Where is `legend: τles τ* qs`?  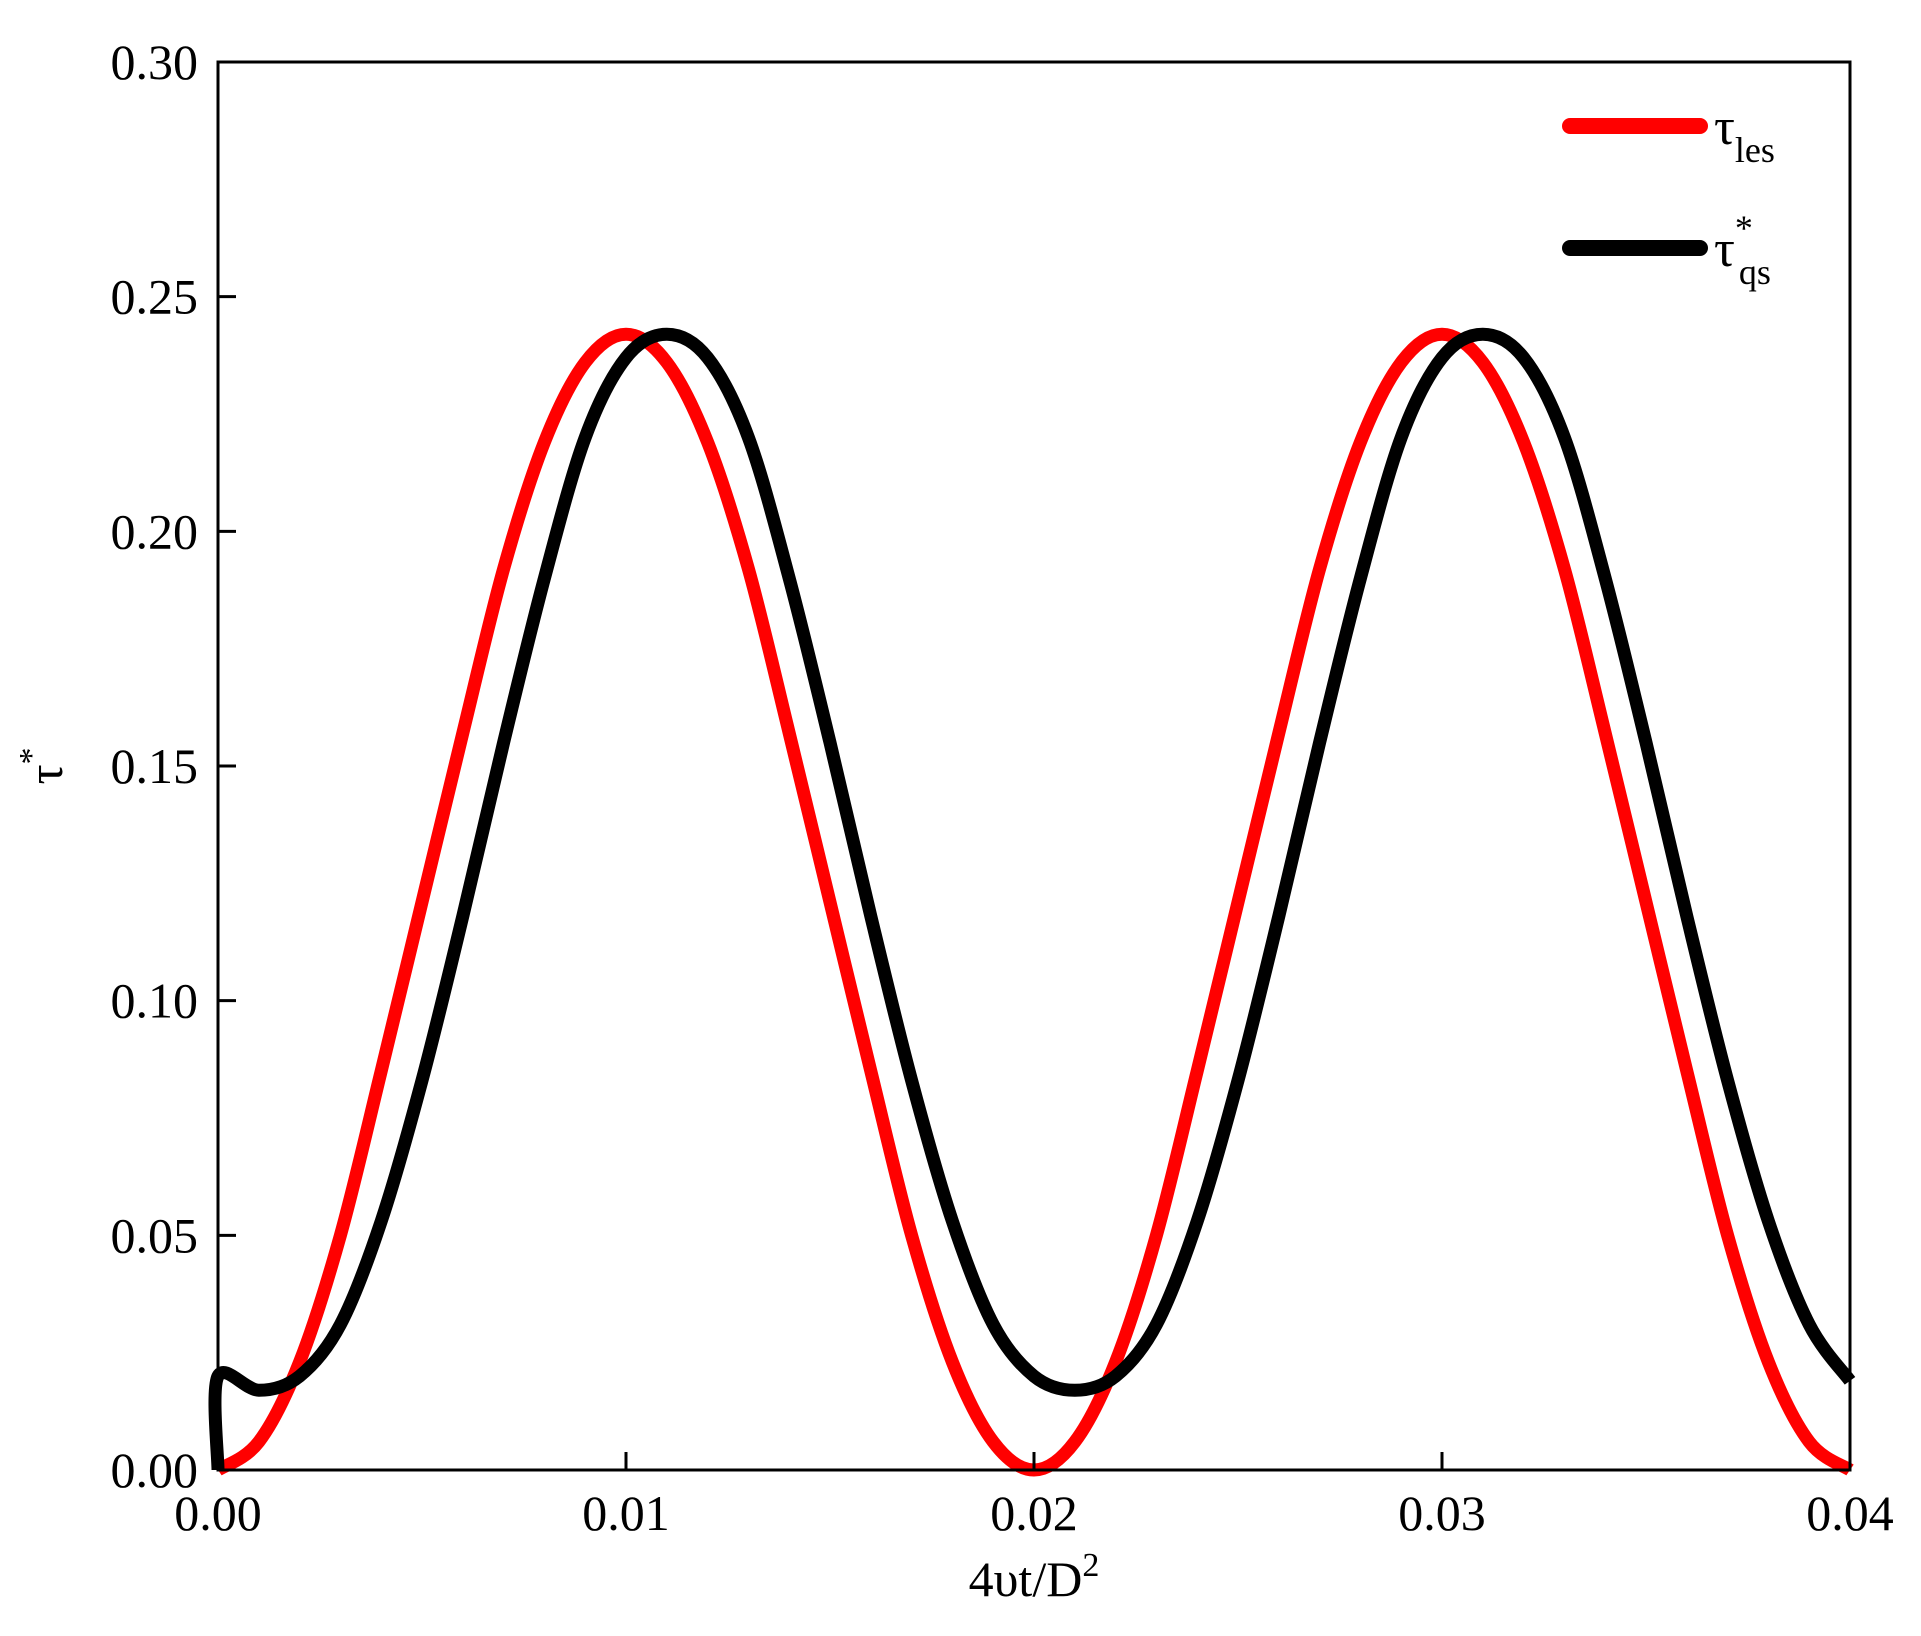 legend: τles τ* qs is located at coordinates (1668, 195).